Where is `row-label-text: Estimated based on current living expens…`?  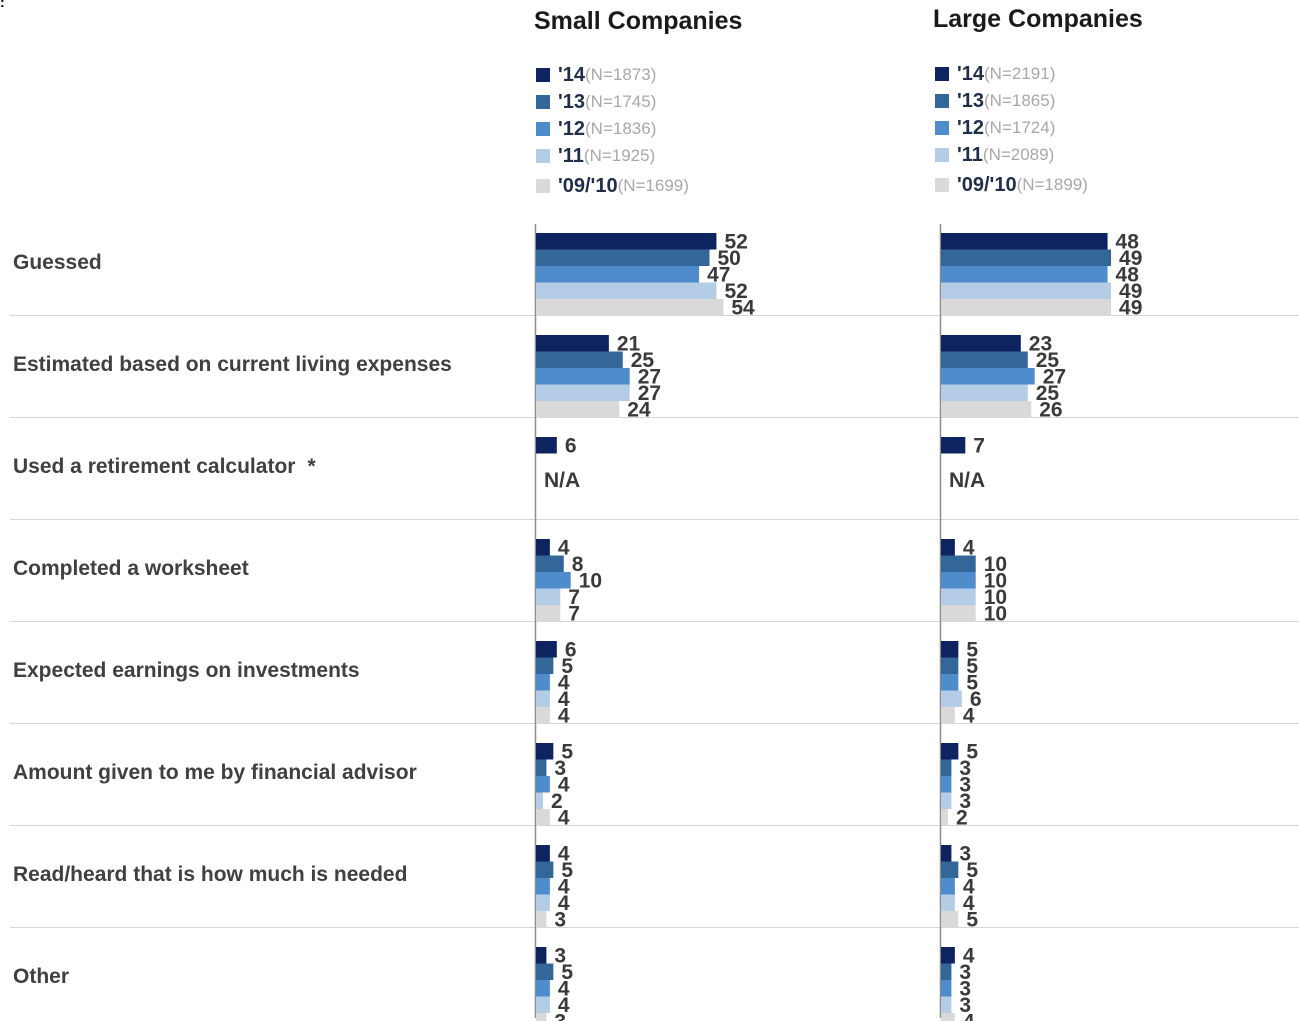 row-label-text: Estimated based on current living expens… is located at coordinates (232, 364).